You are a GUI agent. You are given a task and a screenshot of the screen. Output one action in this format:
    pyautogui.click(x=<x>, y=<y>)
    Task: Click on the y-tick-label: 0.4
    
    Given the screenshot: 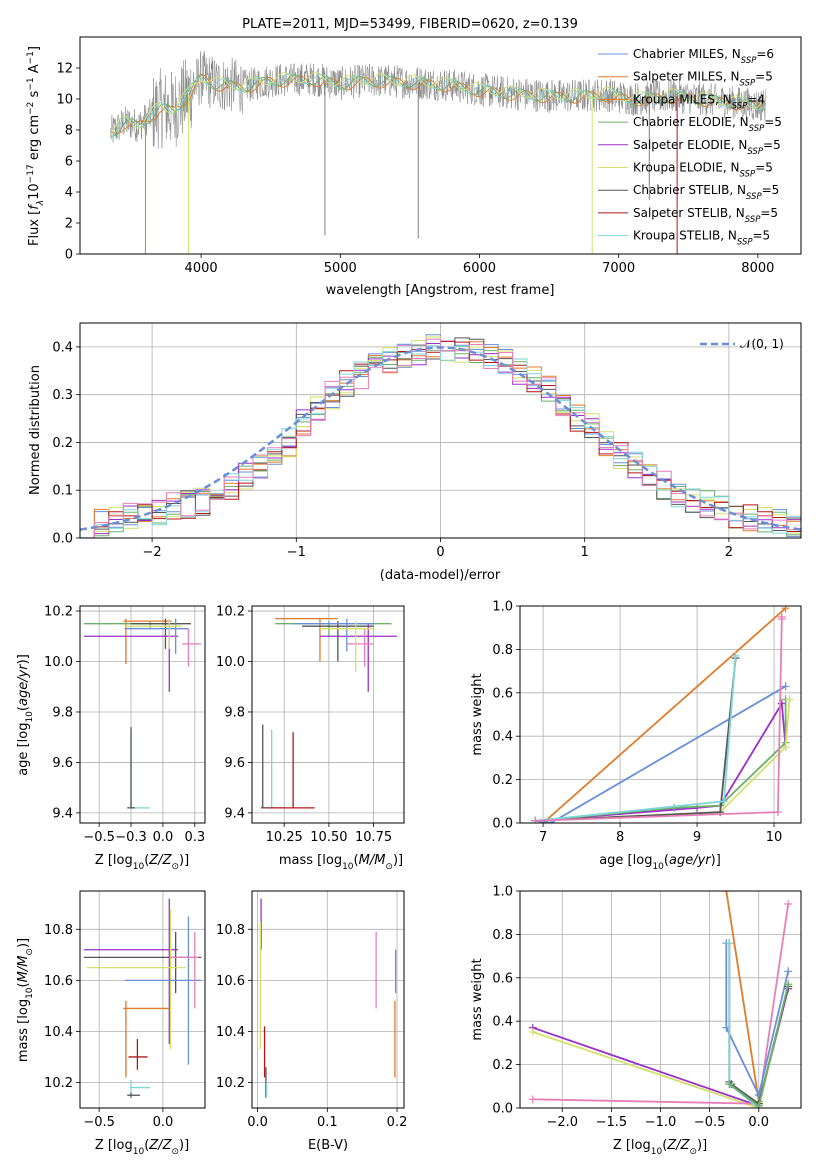 What is the action you would take?
    pyautogui.click(x=502, y=737)
    